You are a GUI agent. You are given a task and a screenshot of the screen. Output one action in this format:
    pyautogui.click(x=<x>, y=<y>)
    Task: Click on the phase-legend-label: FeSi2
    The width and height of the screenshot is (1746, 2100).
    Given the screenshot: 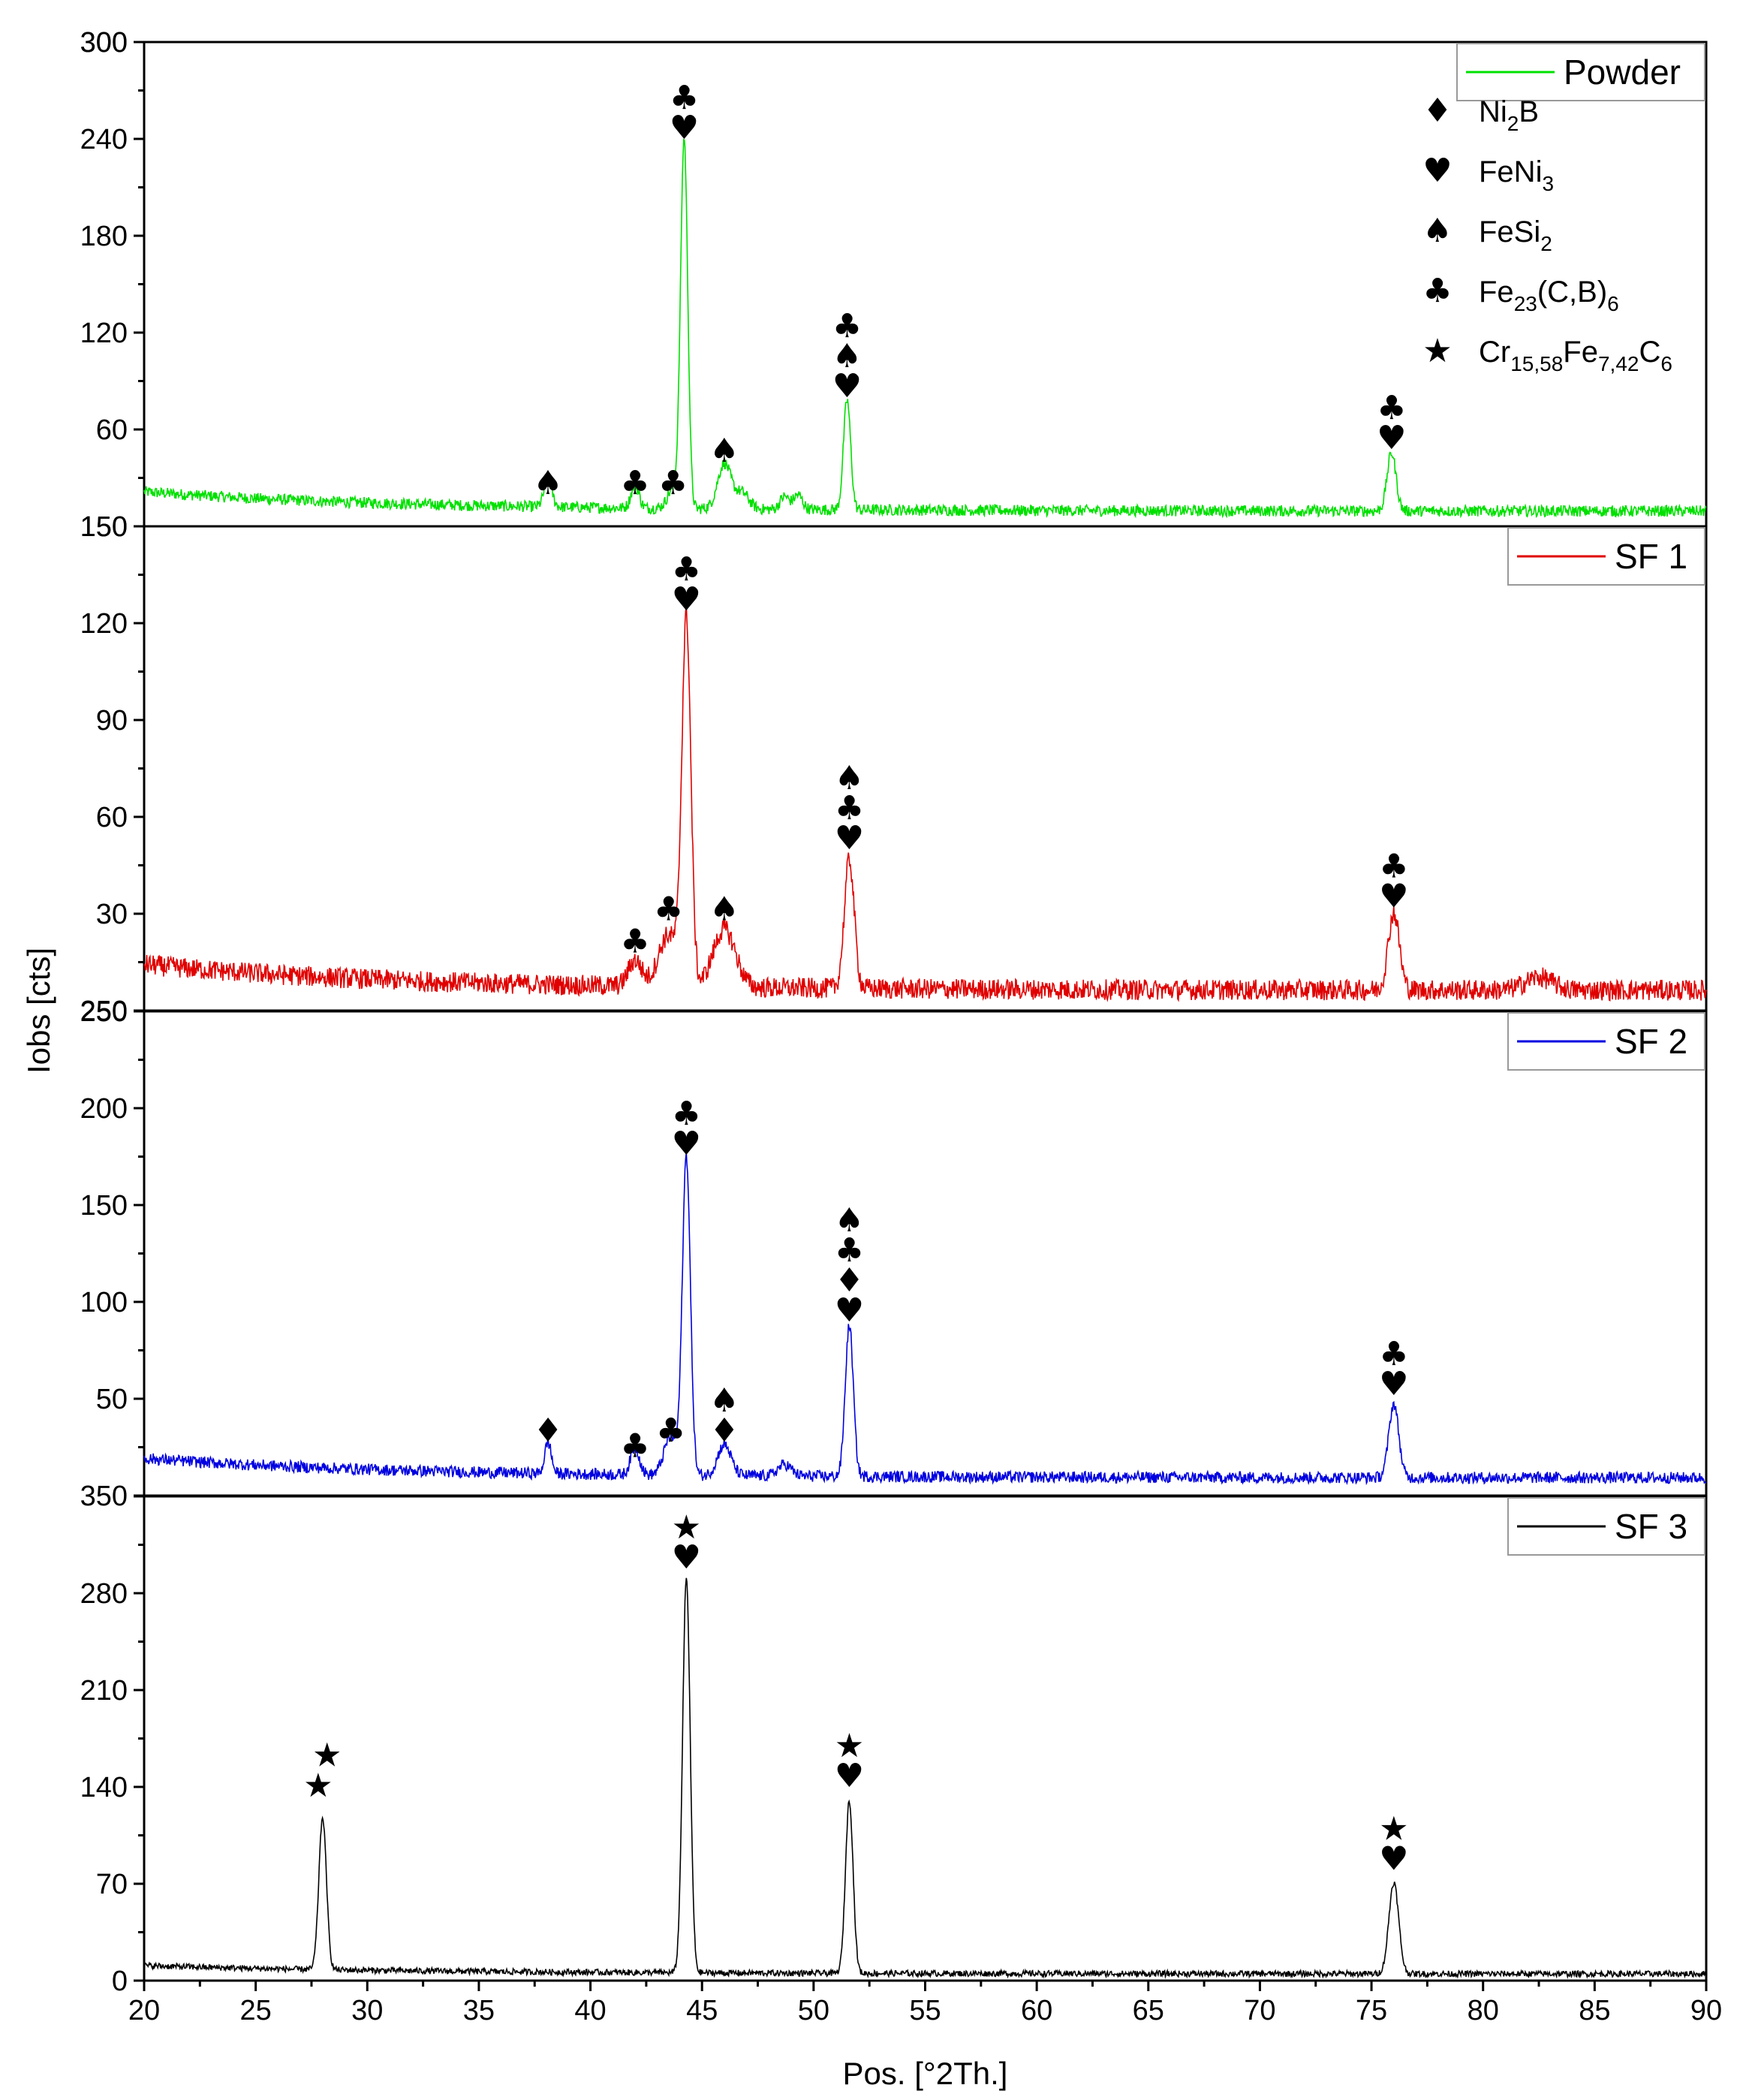 What is the action you would take?
    pyautogui.click(x=1515, y=235)
    